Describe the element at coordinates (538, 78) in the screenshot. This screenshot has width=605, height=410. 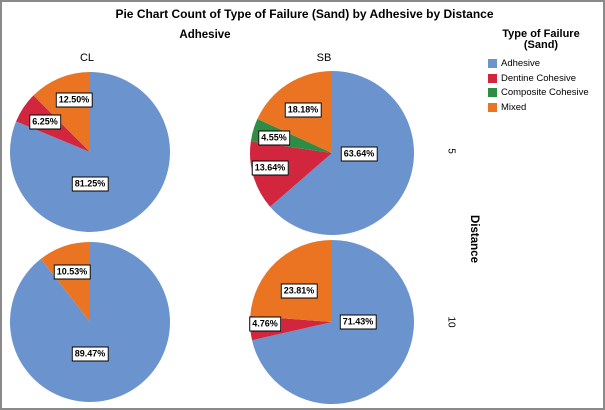
I see `legend-item-label: Dentine Cohesive` at that location.